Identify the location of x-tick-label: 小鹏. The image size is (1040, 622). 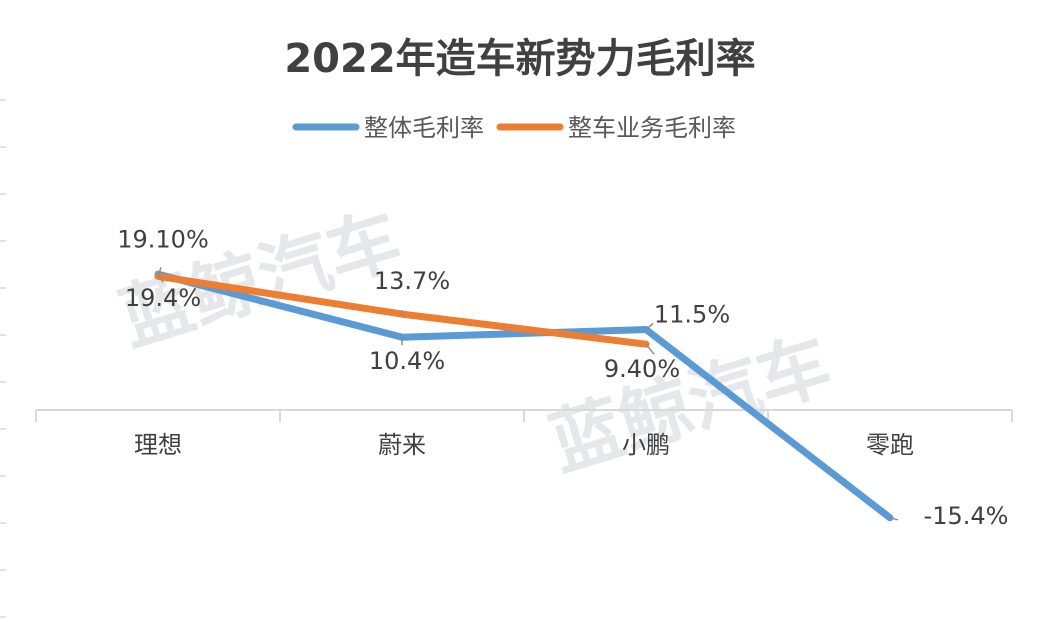
(646, 445).